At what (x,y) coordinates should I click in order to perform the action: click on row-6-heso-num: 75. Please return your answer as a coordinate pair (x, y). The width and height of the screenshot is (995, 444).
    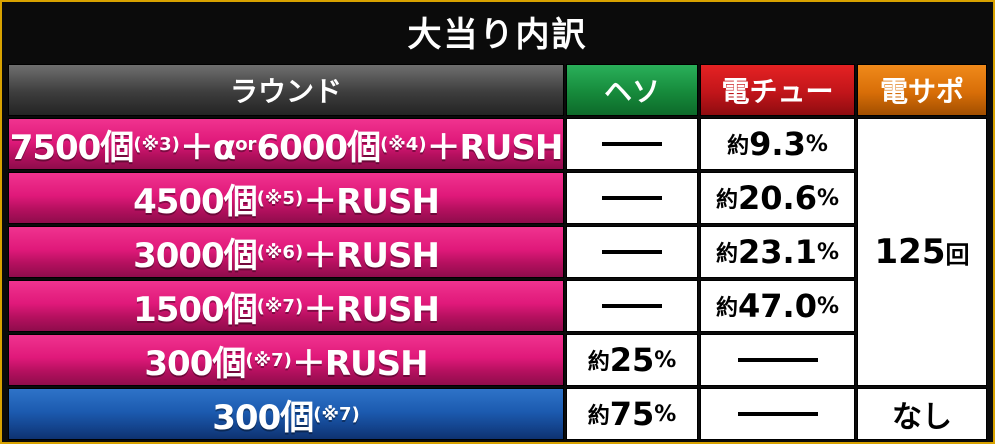
    Looking at the image, I should click on (632, 414).